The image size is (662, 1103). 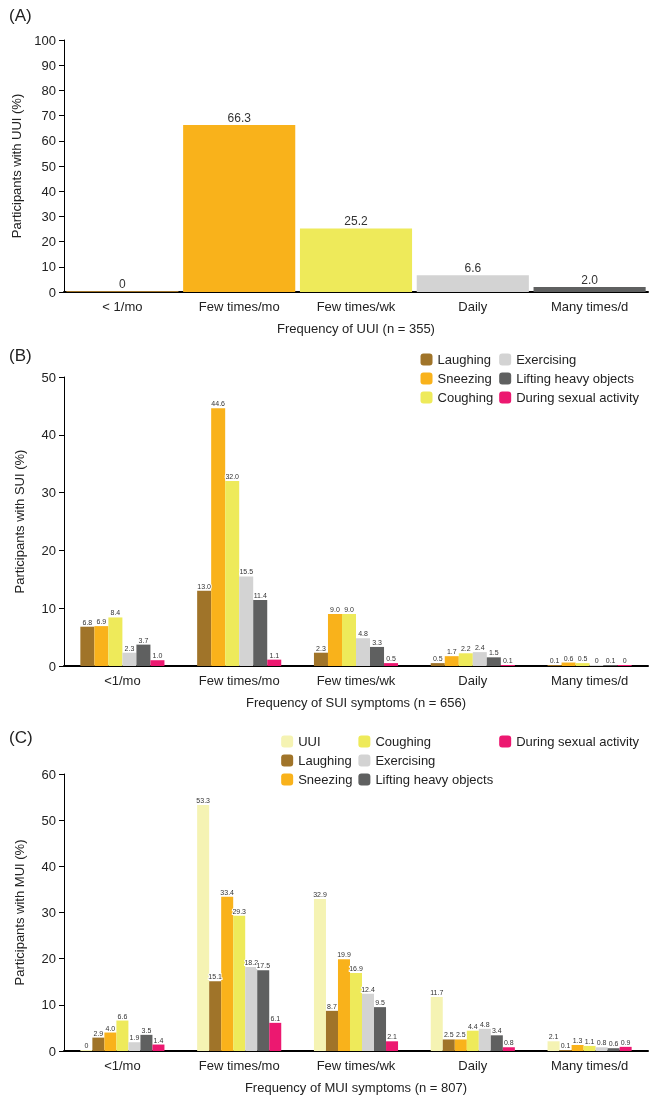 What do you see at coordinates (546, 359) in the screenshot?
I see `legend-label: Exercising` at bounding box center [546, 359].